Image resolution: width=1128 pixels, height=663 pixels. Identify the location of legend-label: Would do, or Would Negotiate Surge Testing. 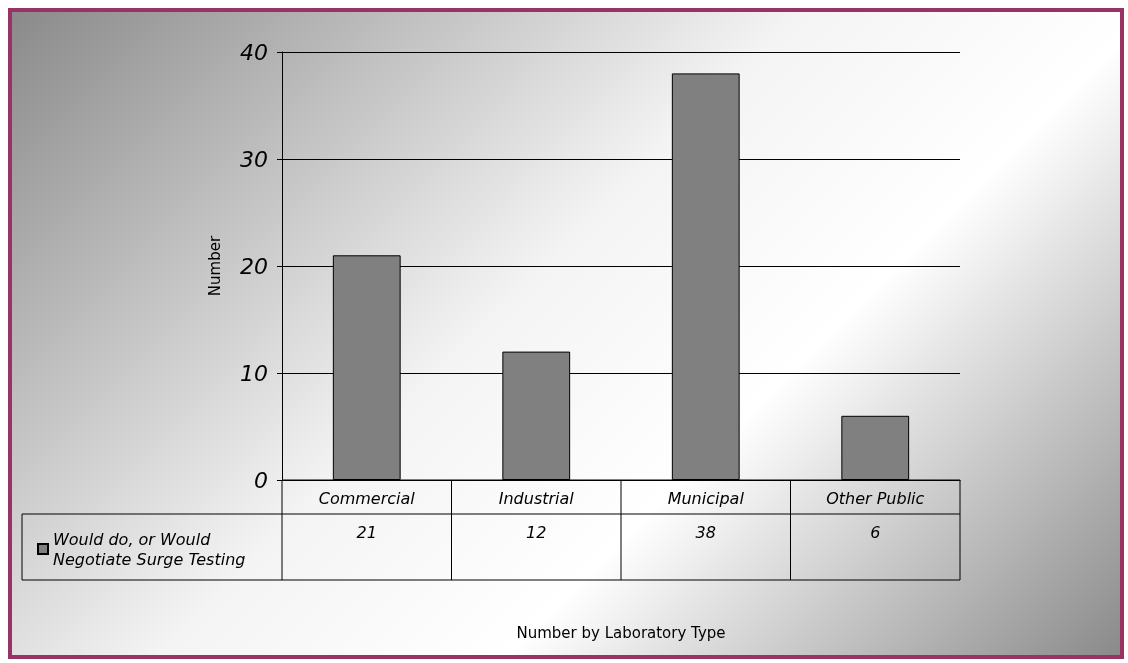
(149, 549).